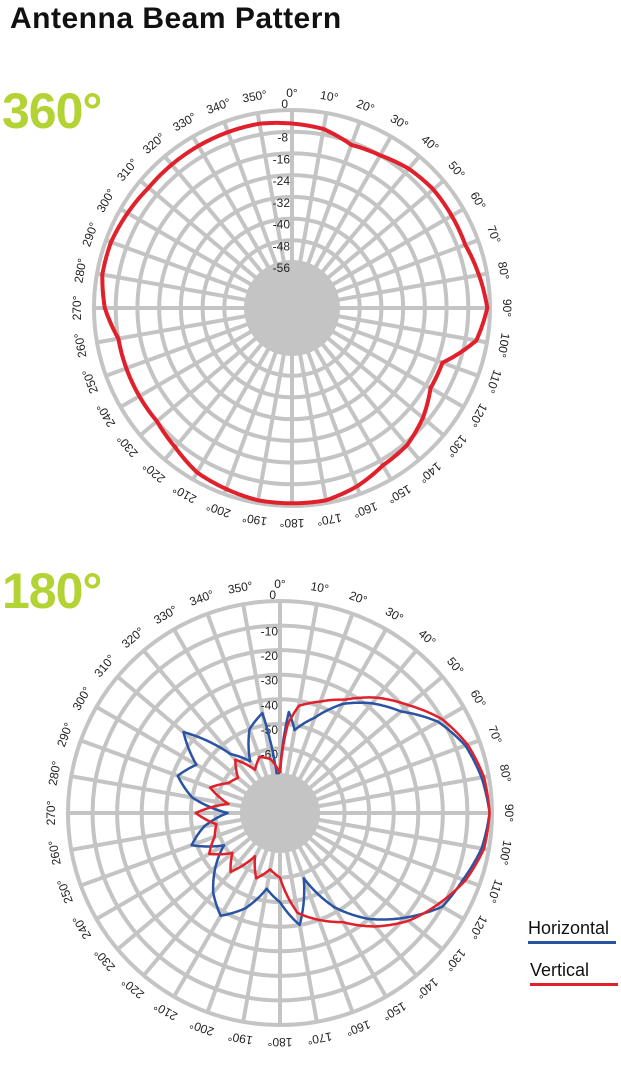 The image size is (621, 1067). Describe the element at coordinates (282, 225) in the screenshot. I see `r-tick-label: -40` at that location.